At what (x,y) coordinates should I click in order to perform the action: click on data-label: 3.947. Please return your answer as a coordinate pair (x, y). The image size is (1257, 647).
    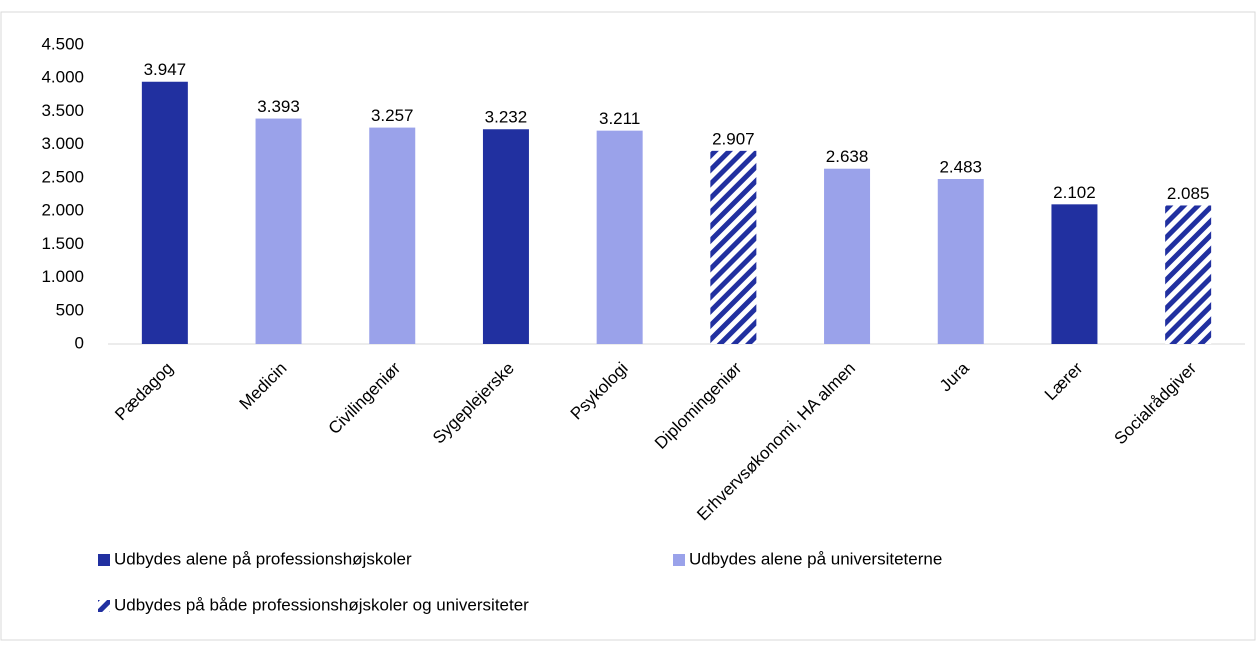
    Looking at the image, I should click on (165, 69).